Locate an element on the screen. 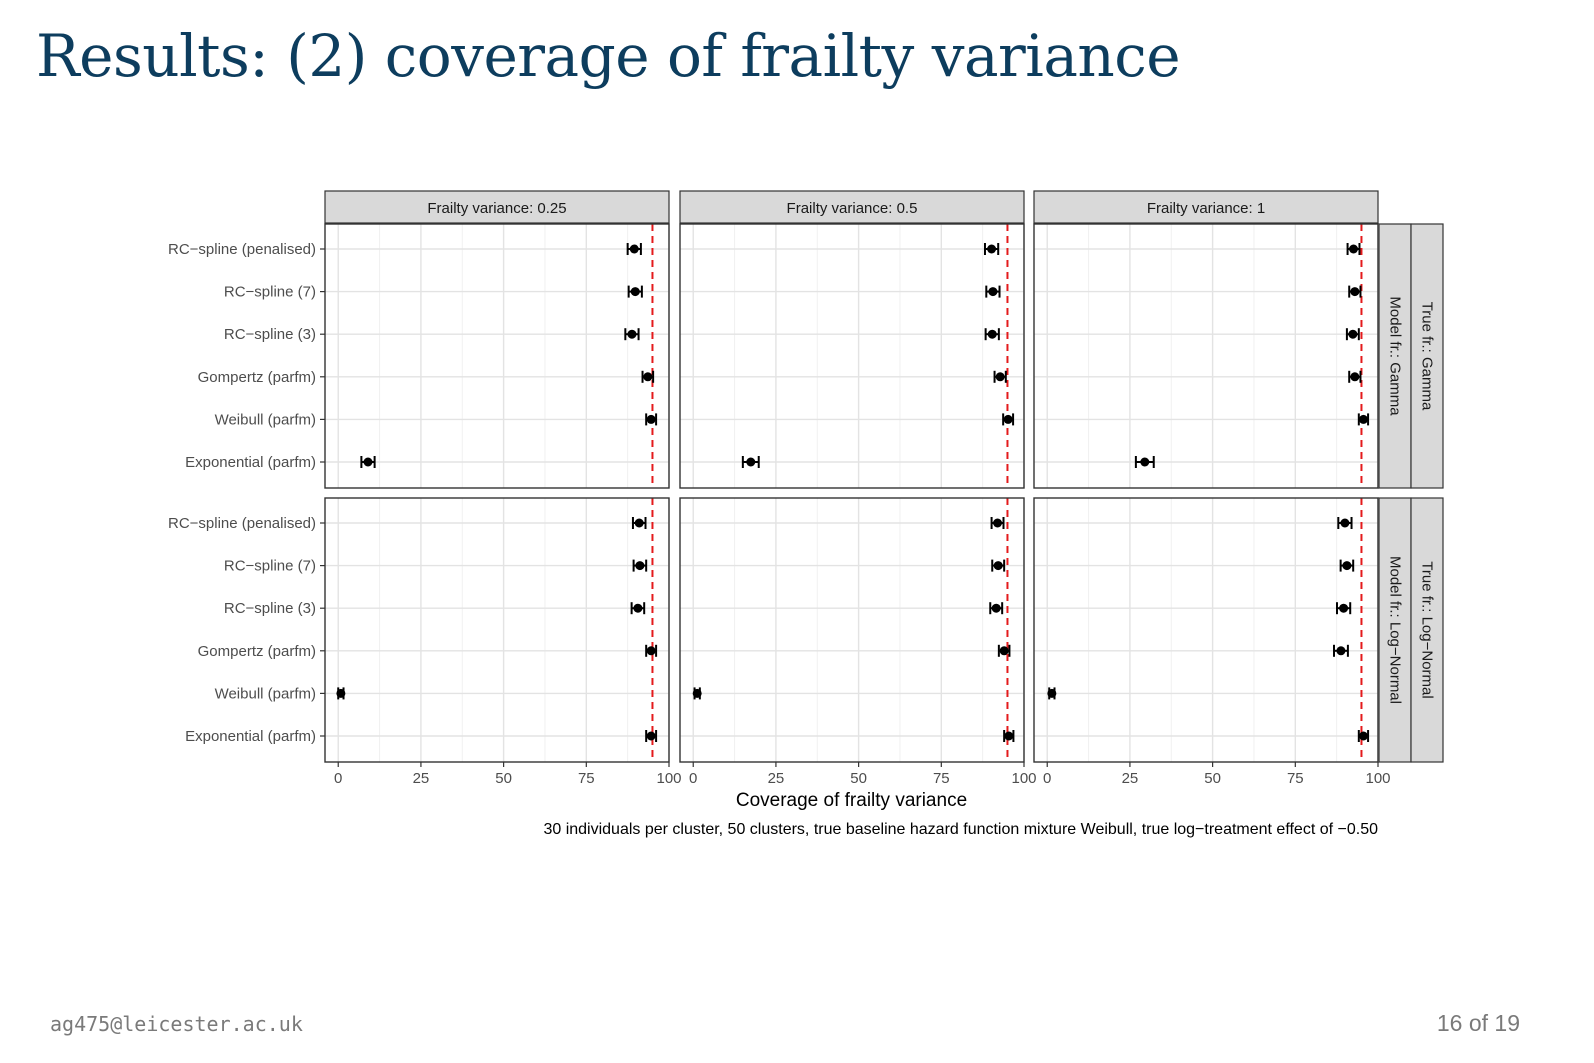  facet-strip-row-model-label: Model fr.: Gamma is located at coordinates (1395, 356).